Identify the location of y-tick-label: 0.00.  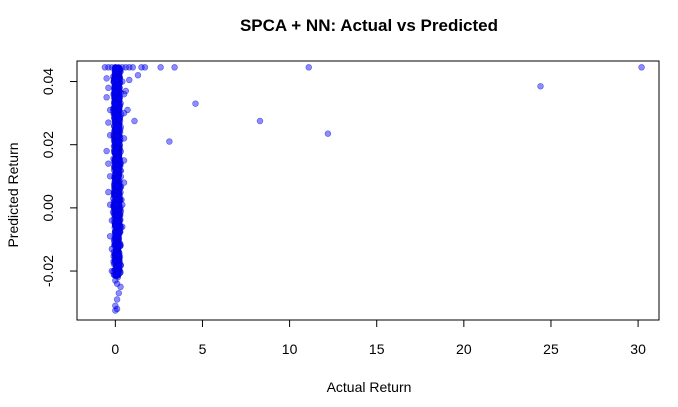
(48, 207).